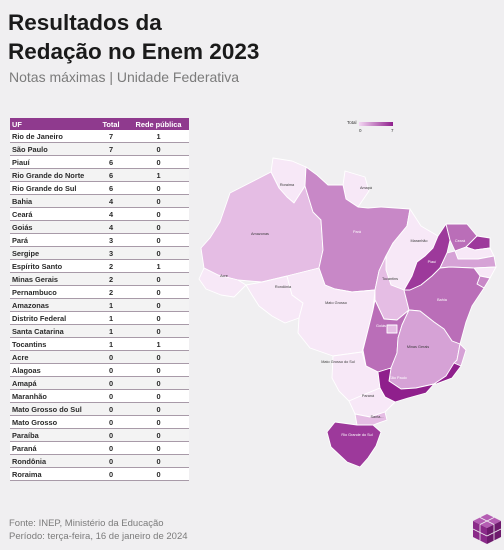  Describe the element at coordinates (52, 175) in the screenshot. I see `cell-uf: Rio Grande do Norte` at that location.